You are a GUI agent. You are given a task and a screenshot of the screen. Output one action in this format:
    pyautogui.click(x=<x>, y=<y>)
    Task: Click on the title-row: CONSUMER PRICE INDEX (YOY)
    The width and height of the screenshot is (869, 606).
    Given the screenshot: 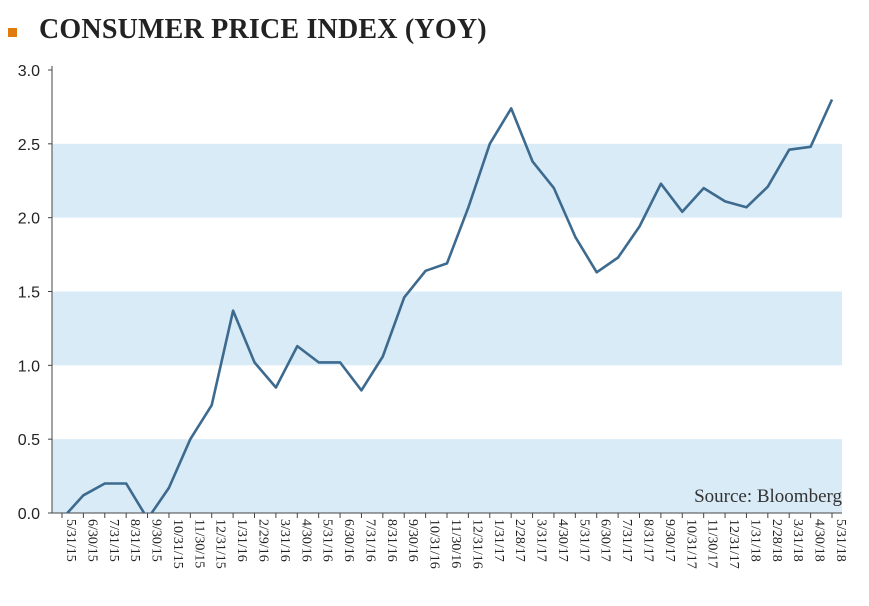 What is the action you would take?
    pyautogui.click(x=247, y=30)
    